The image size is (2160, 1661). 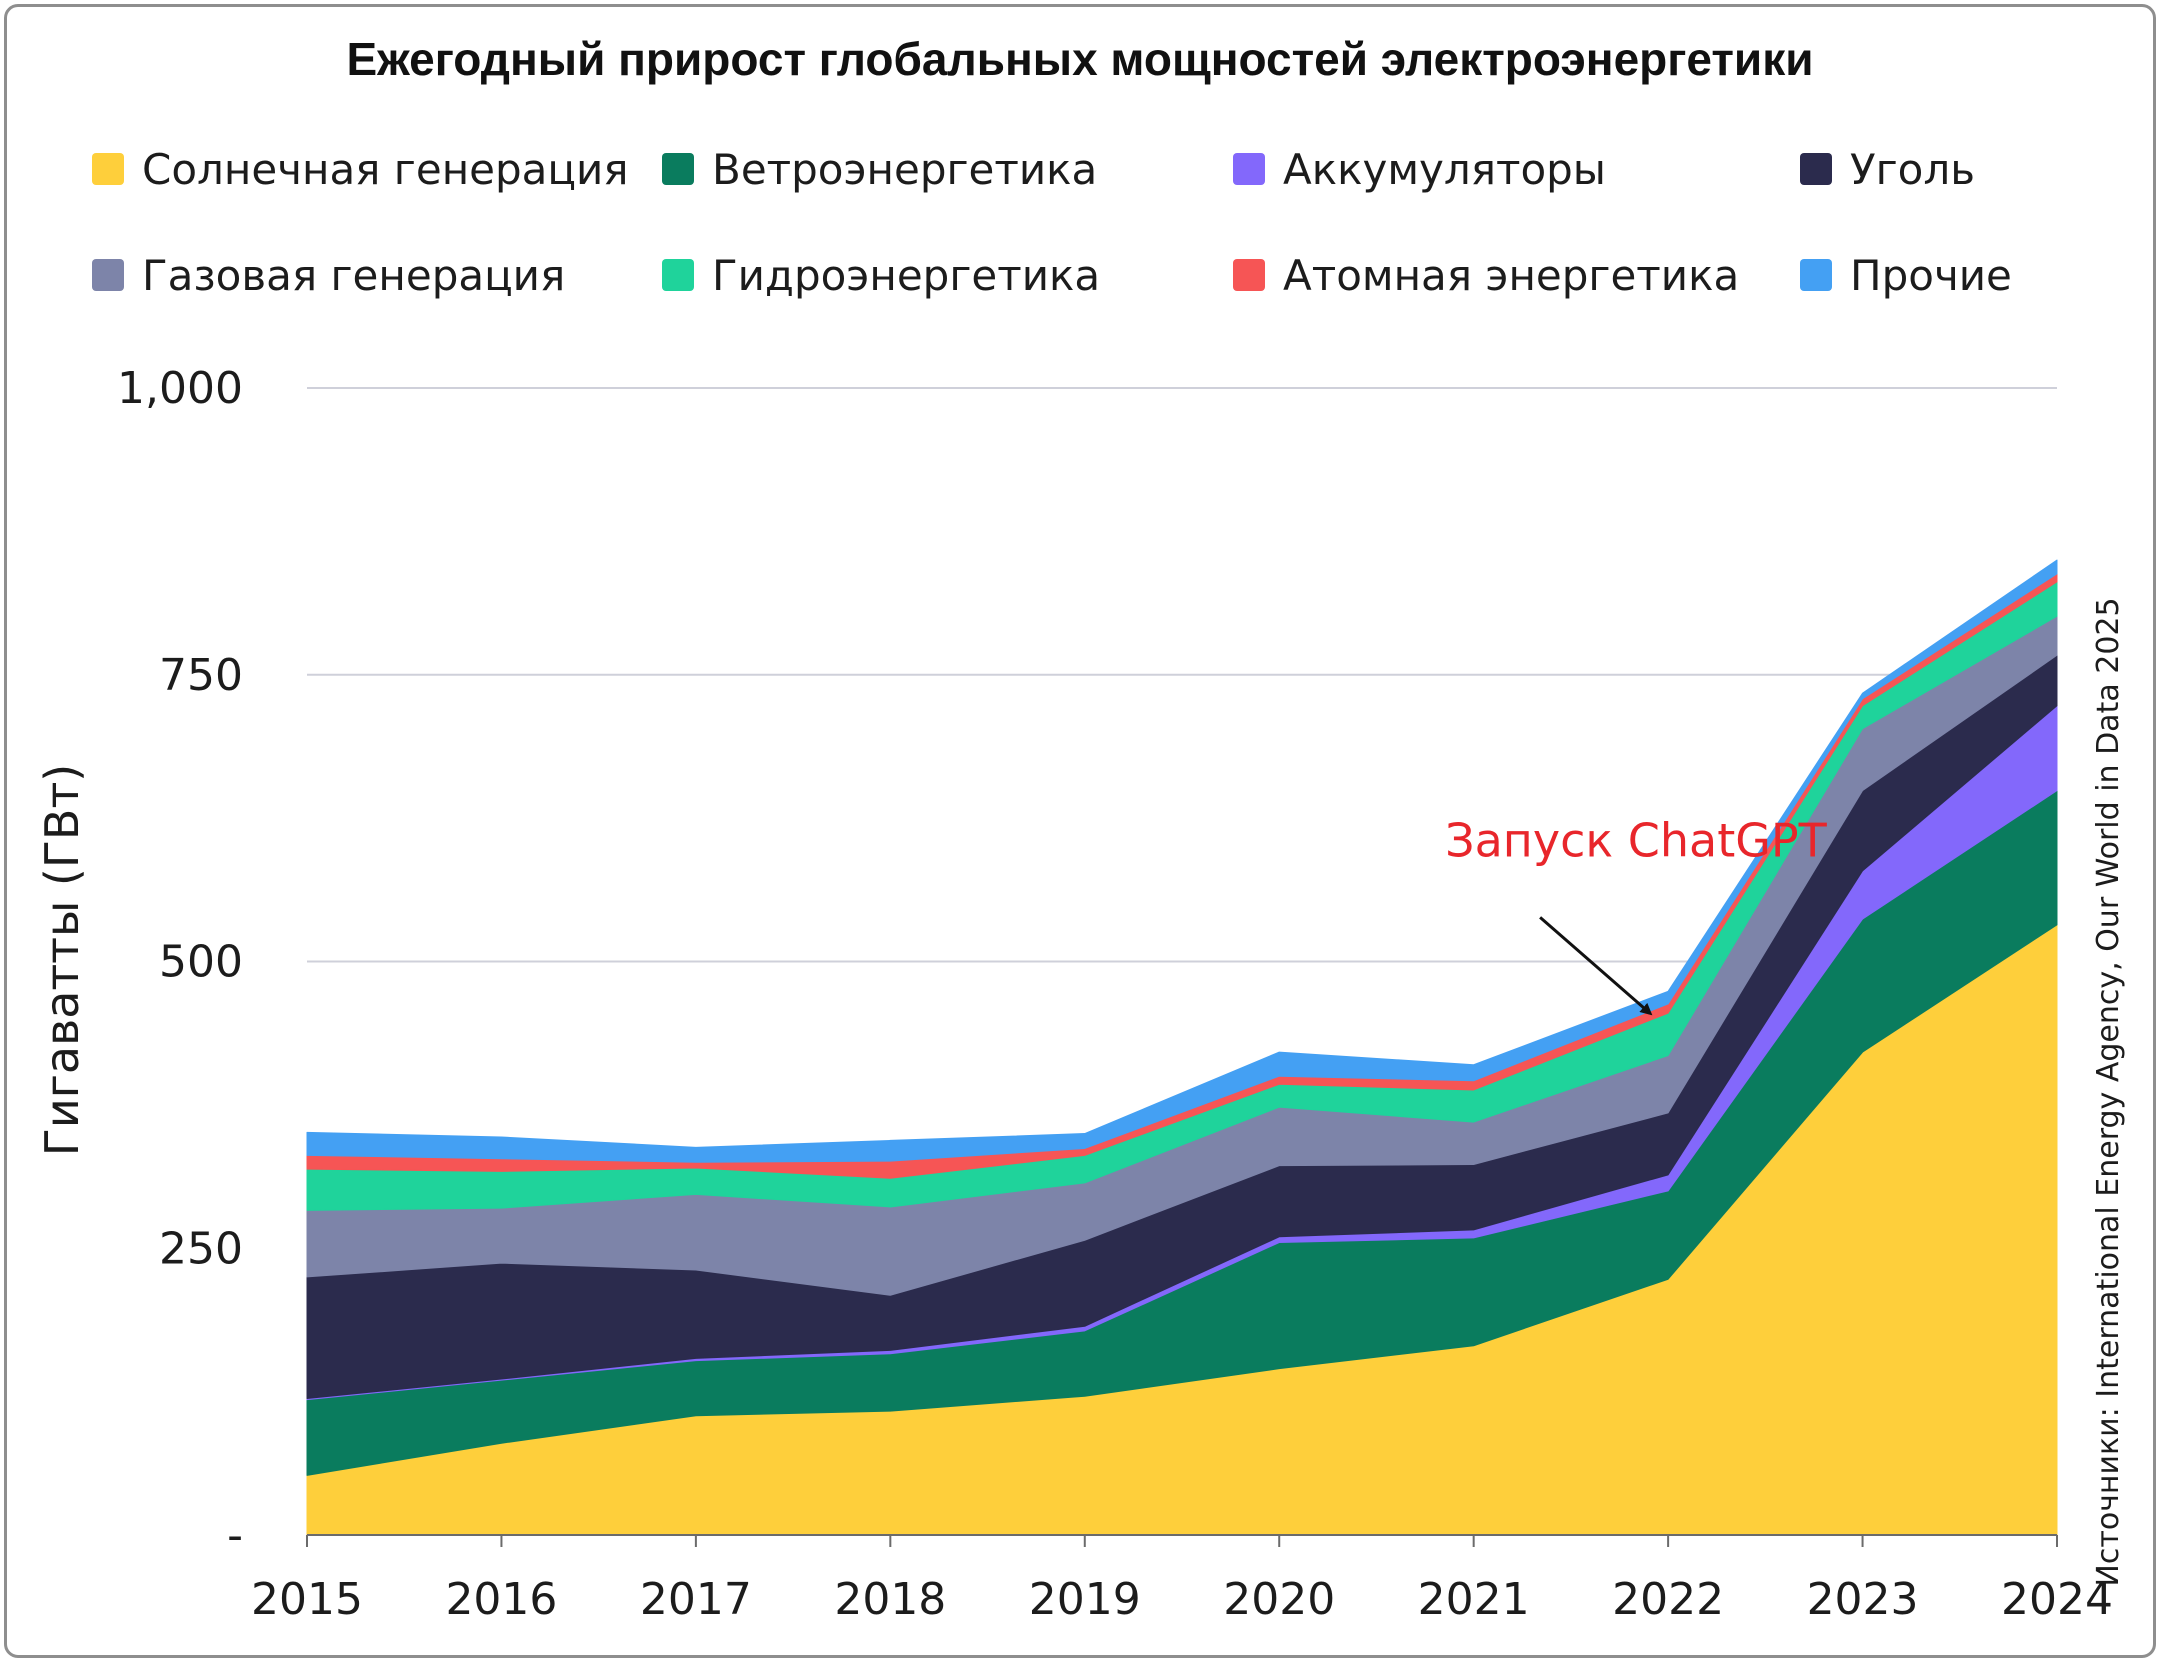 What do you see at coordinates (1085, 1599) in the screenshot?
I see `x-tick-label-4: 2019` at bounding box center [1085, 1599].